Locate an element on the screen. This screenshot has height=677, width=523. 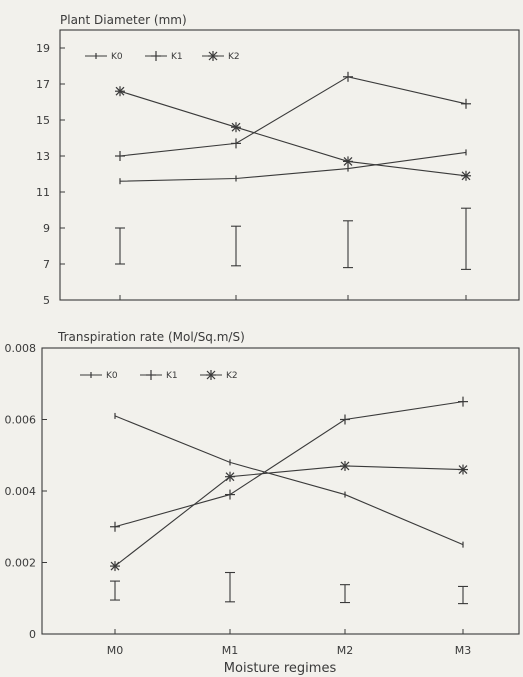
y-tick-label: 11 is located at coordinates (43, 192).